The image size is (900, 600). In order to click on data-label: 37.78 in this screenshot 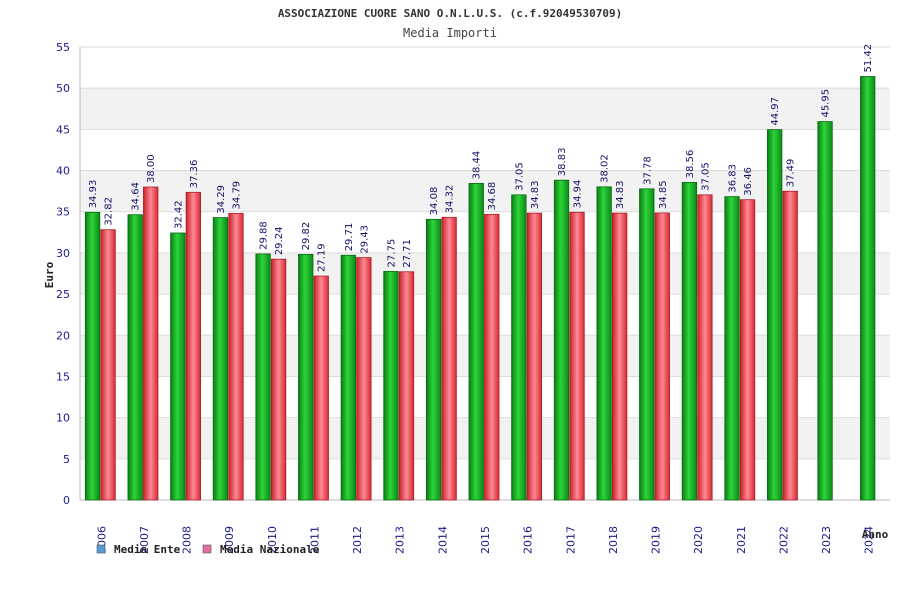, I will do `click(647, 170)`.